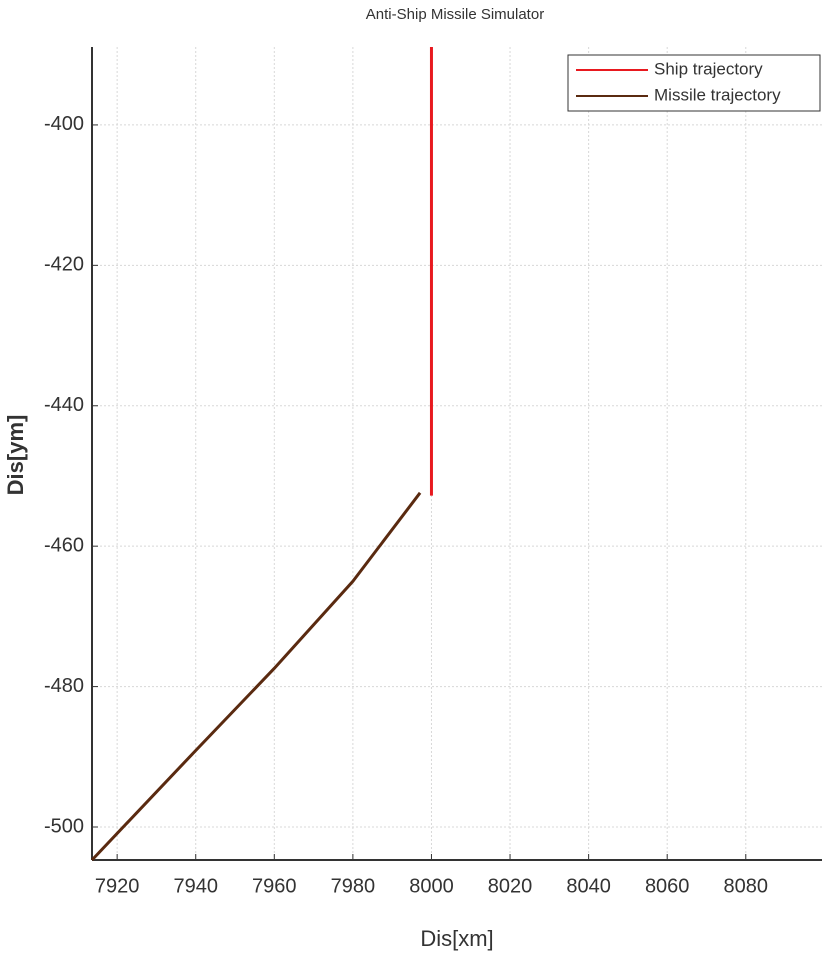 This screenshot has width=827, height=962. What do you see at coordinates (274, 886) in the screenshot?
I see `x-tick-label: 7960` at bounding box center [274, 886].